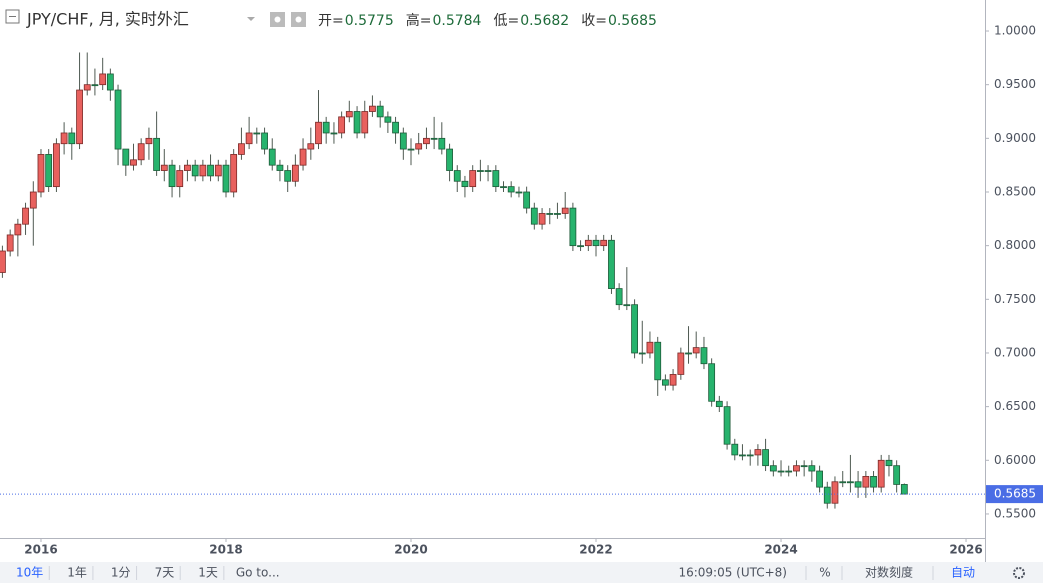  Describe the element at coordinates (1015, 494) in the screenshot. I see `last-price-label: 0.5685` at that location.